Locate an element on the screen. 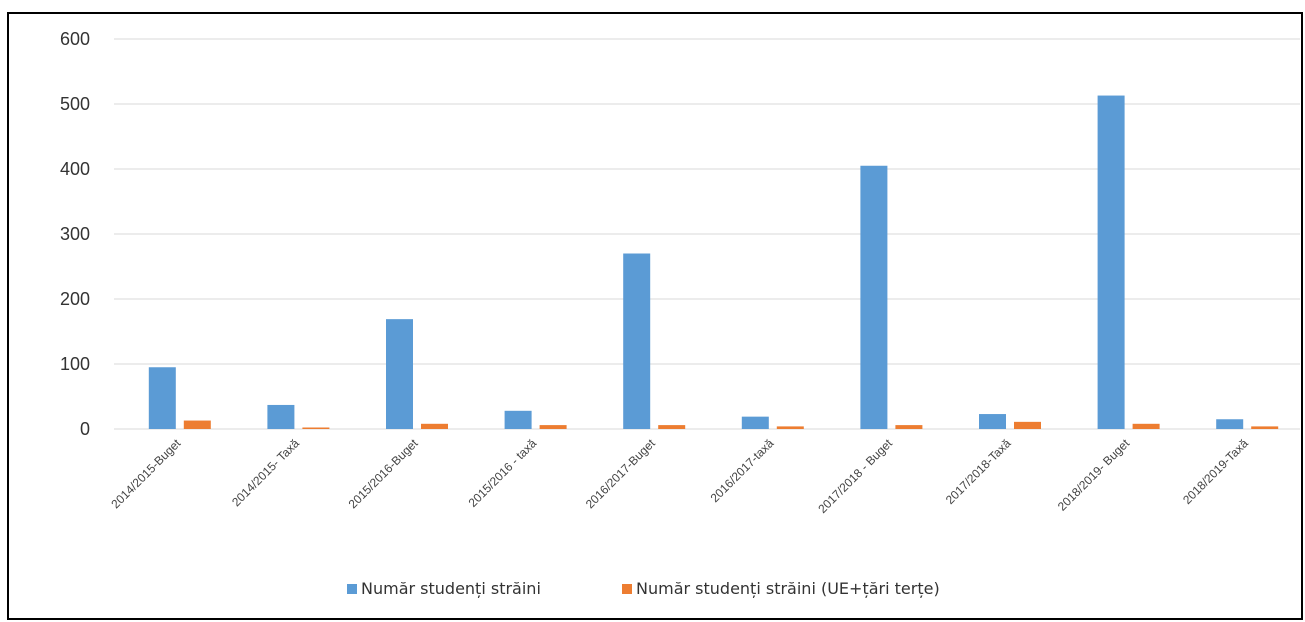 Image resolution: width=1305 pixels, height=622 pixels. legend-label-2: Număr studenți străini (UE+țări terțe) is located at coordinates (788, 588).